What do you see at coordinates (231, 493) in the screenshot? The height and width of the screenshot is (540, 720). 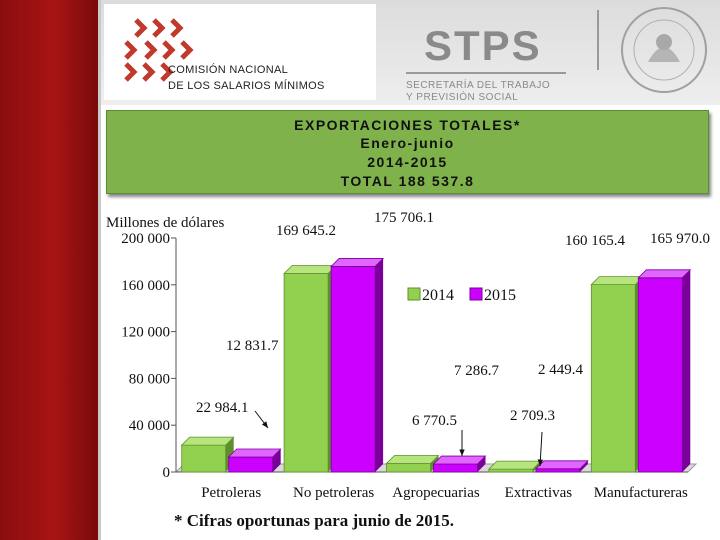 I see `x-tick-label: Petroleras` at bounding box center [231, 493].